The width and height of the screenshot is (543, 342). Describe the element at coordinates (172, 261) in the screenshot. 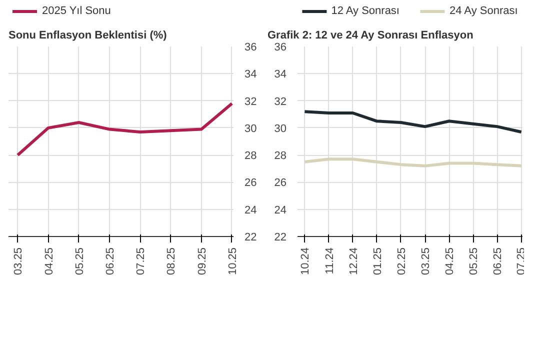

I see `x-tick-label: 08.25` at that location.